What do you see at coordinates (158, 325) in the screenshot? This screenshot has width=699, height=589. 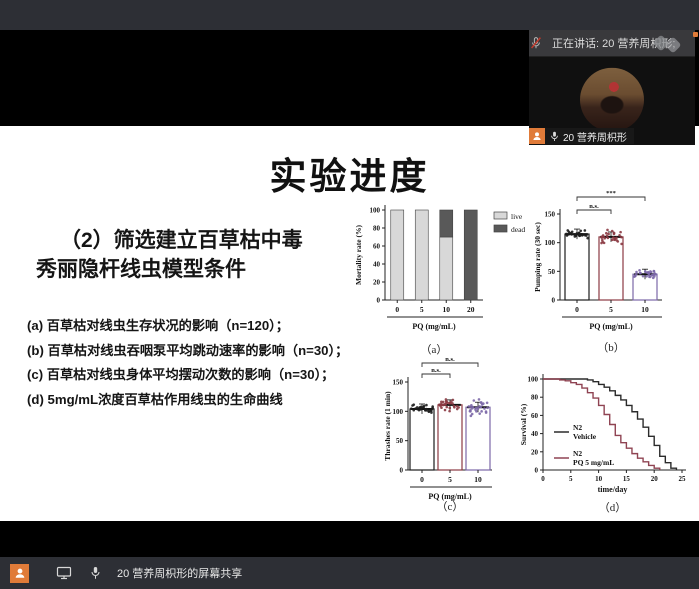 I see `bullet-item: (a) 百草枯对线虫生存状况的影响（n=120）；` at bounding box center [158, 325].